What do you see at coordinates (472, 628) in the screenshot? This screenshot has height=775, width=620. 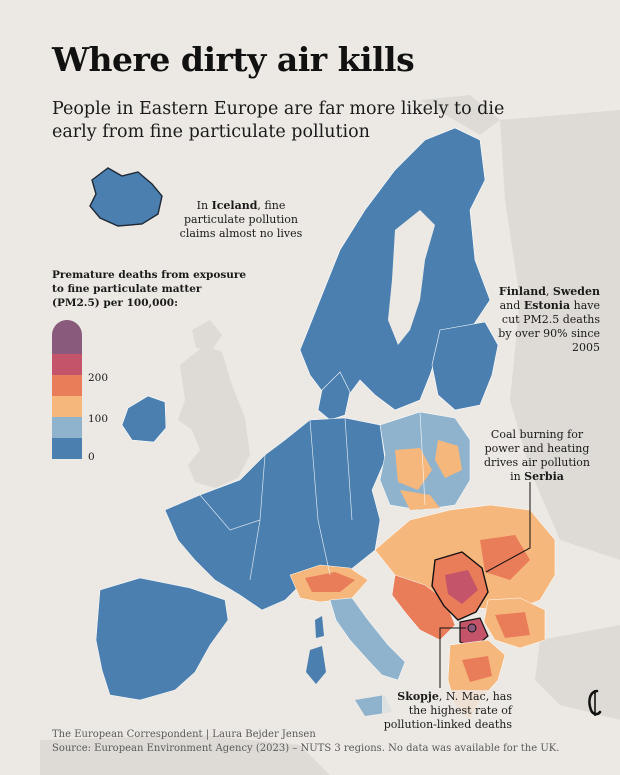 I see `skopje-marker` at bounding box center [472, 628].